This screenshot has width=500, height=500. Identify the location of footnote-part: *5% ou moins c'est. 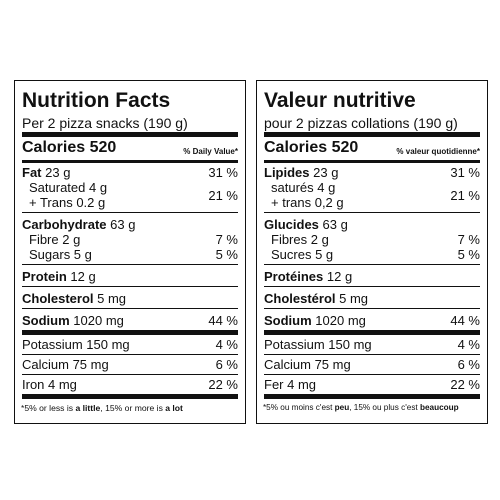
(299, 407).